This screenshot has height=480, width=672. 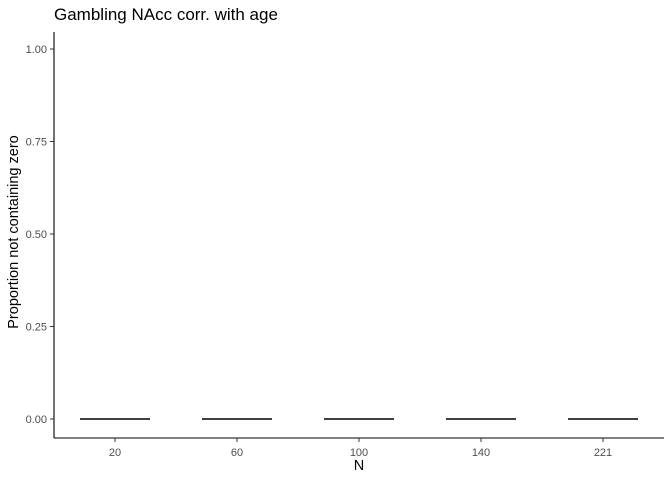 I want to click on x-tick-label: 60, so click(x=237, y=453).